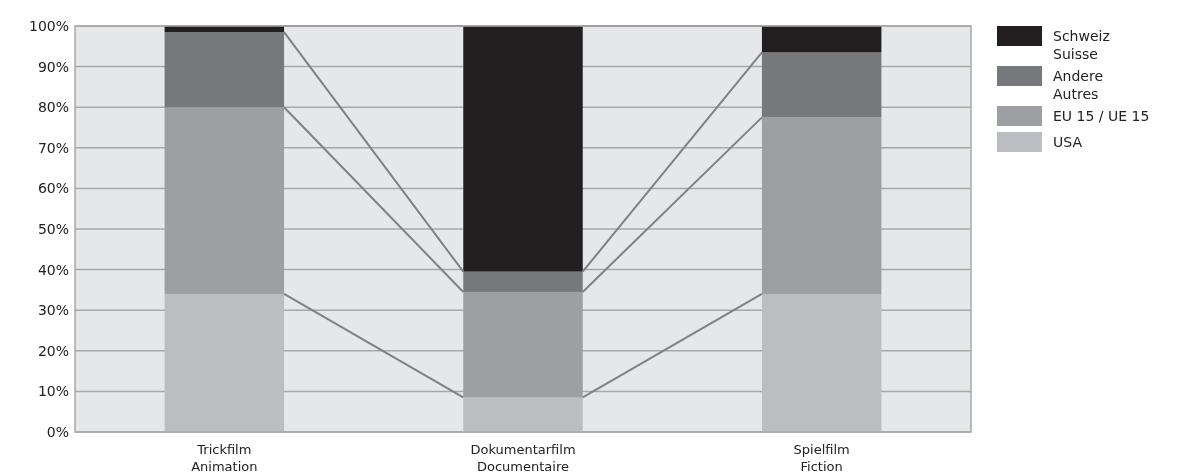  I want to click on legend-label: EU 15 / UE 15, so click(1101, 116).